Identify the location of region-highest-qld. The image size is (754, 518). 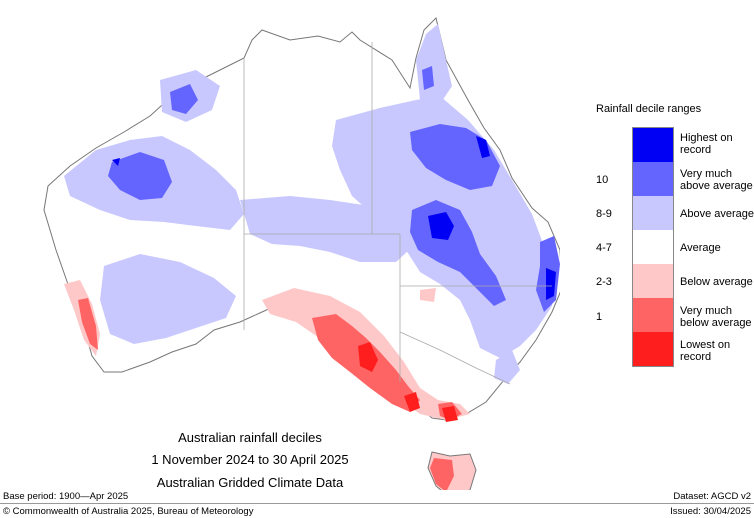
(441, 226).